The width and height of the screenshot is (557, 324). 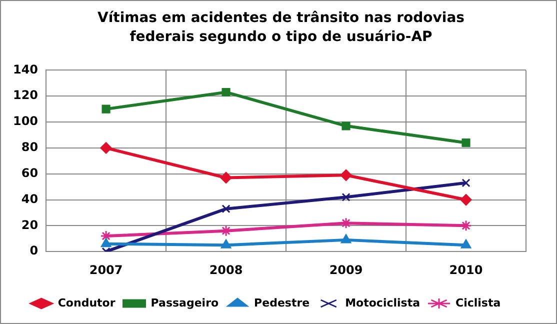 What do you see at coordinates (382, 303) in the screenshot?
I see `legend-label: Motociclista` at bounding box center [382, 303].